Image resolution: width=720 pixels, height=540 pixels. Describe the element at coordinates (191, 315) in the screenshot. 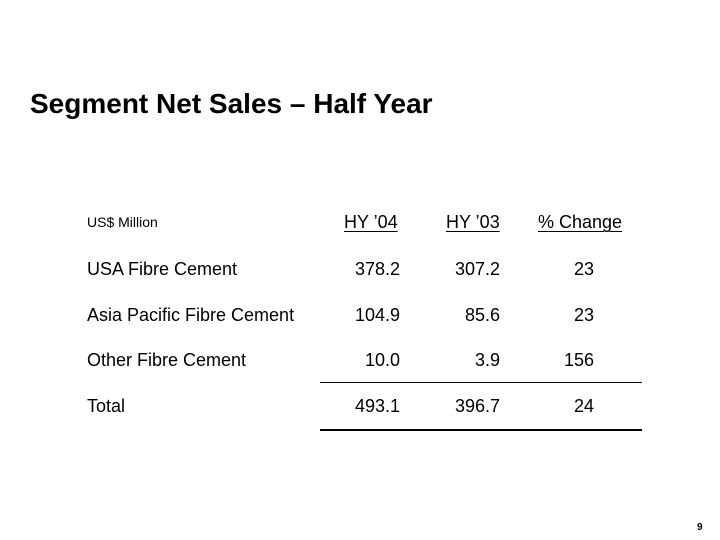

I see `row-label: Asia Pacific Fibre Cement` at that location.